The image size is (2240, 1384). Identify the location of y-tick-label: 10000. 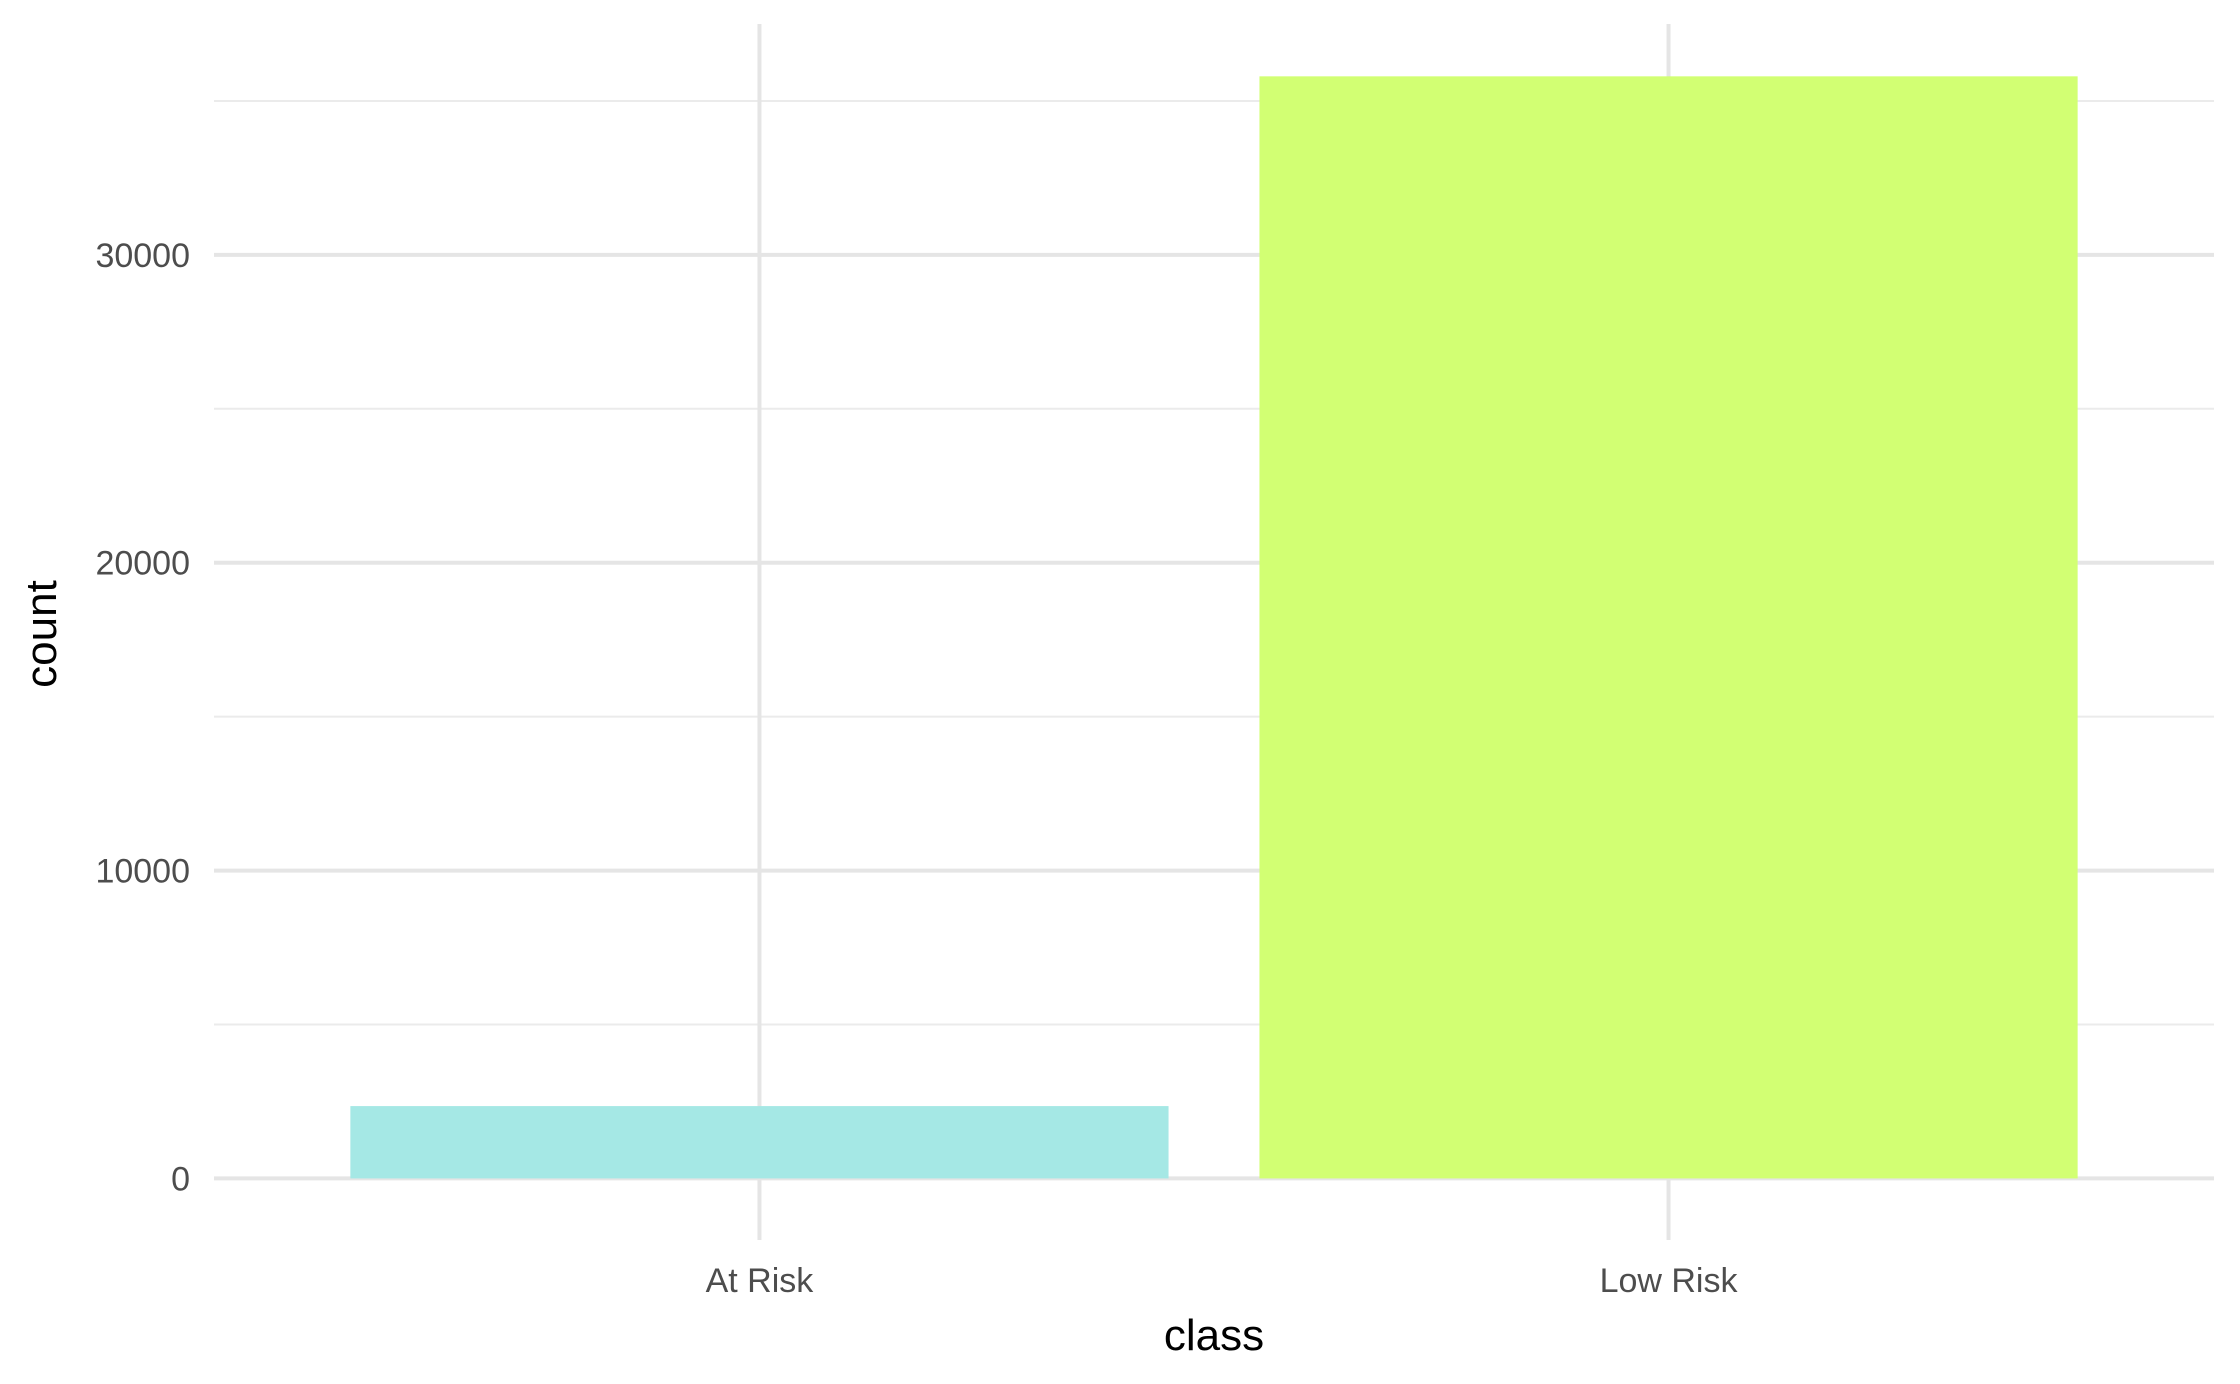
(142, 872).